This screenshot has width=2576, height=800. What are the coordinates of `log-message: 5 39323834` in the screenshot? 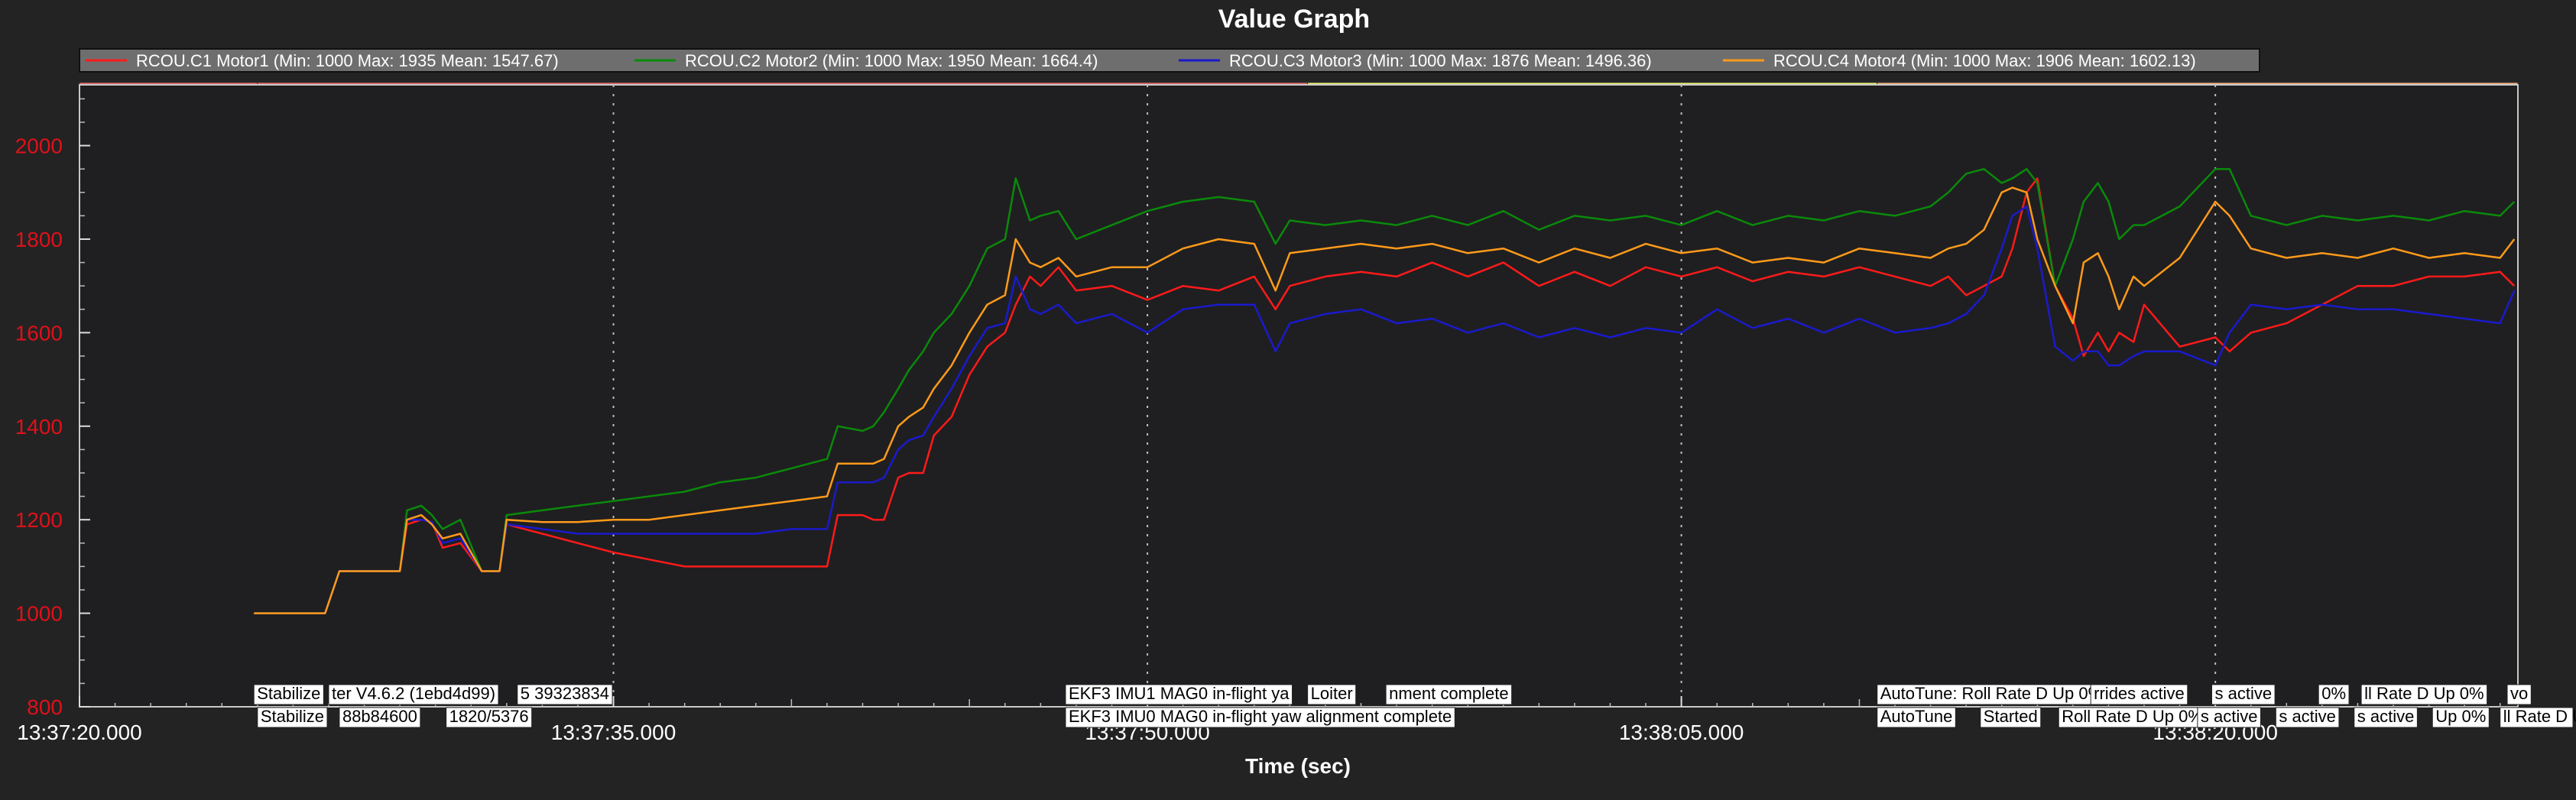 It's located at (565, 695).